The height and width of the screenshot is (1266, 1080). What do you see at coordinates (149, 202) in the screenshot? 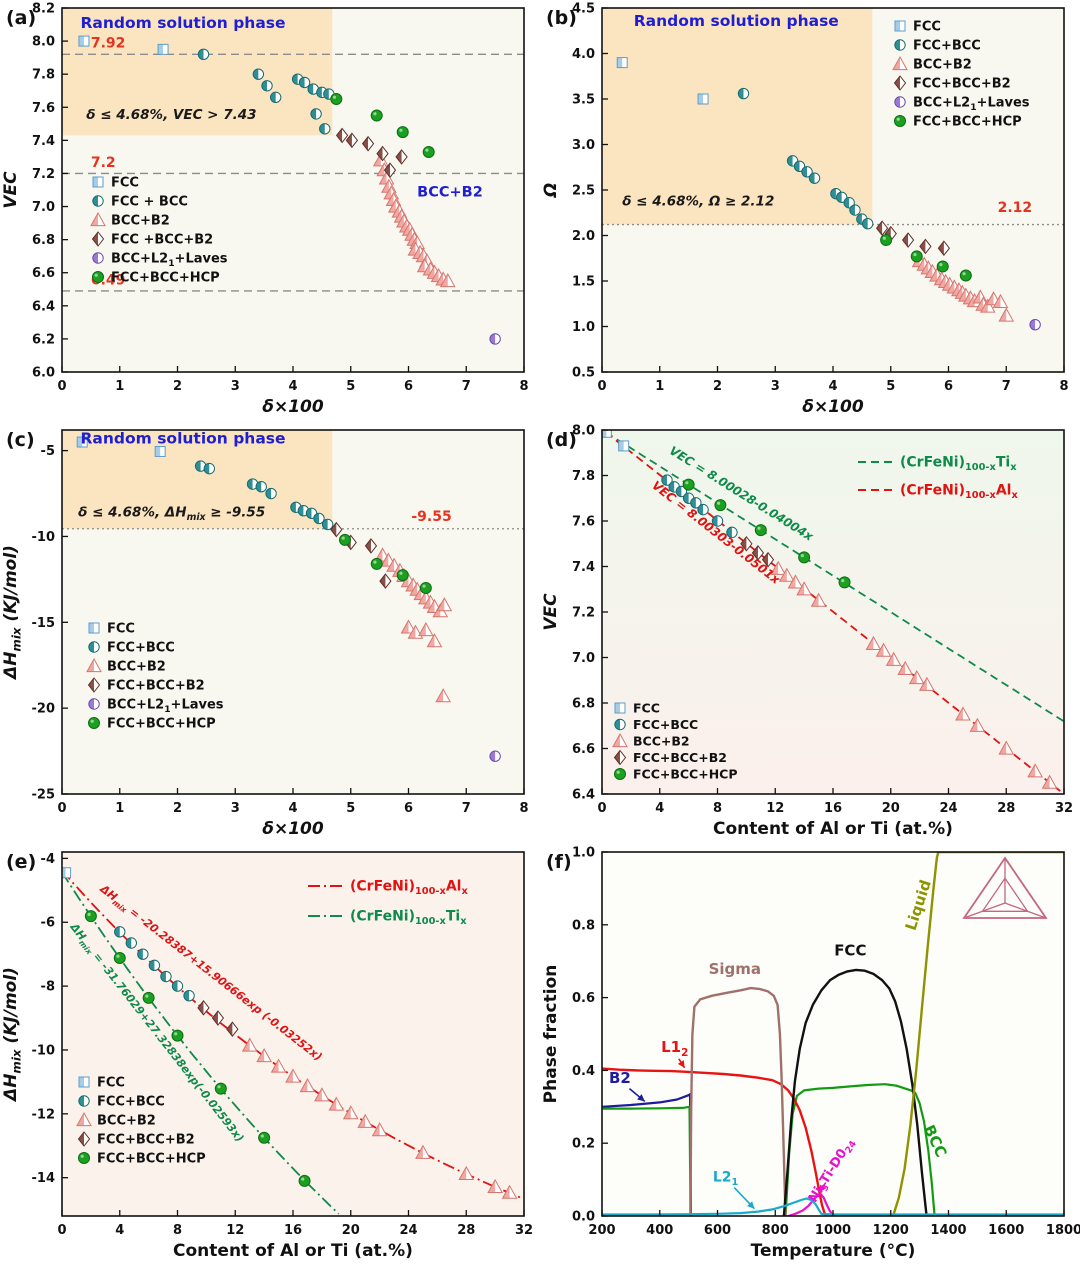
I see `legend-label: FCC + BCC` at bounding box center [149, 202].